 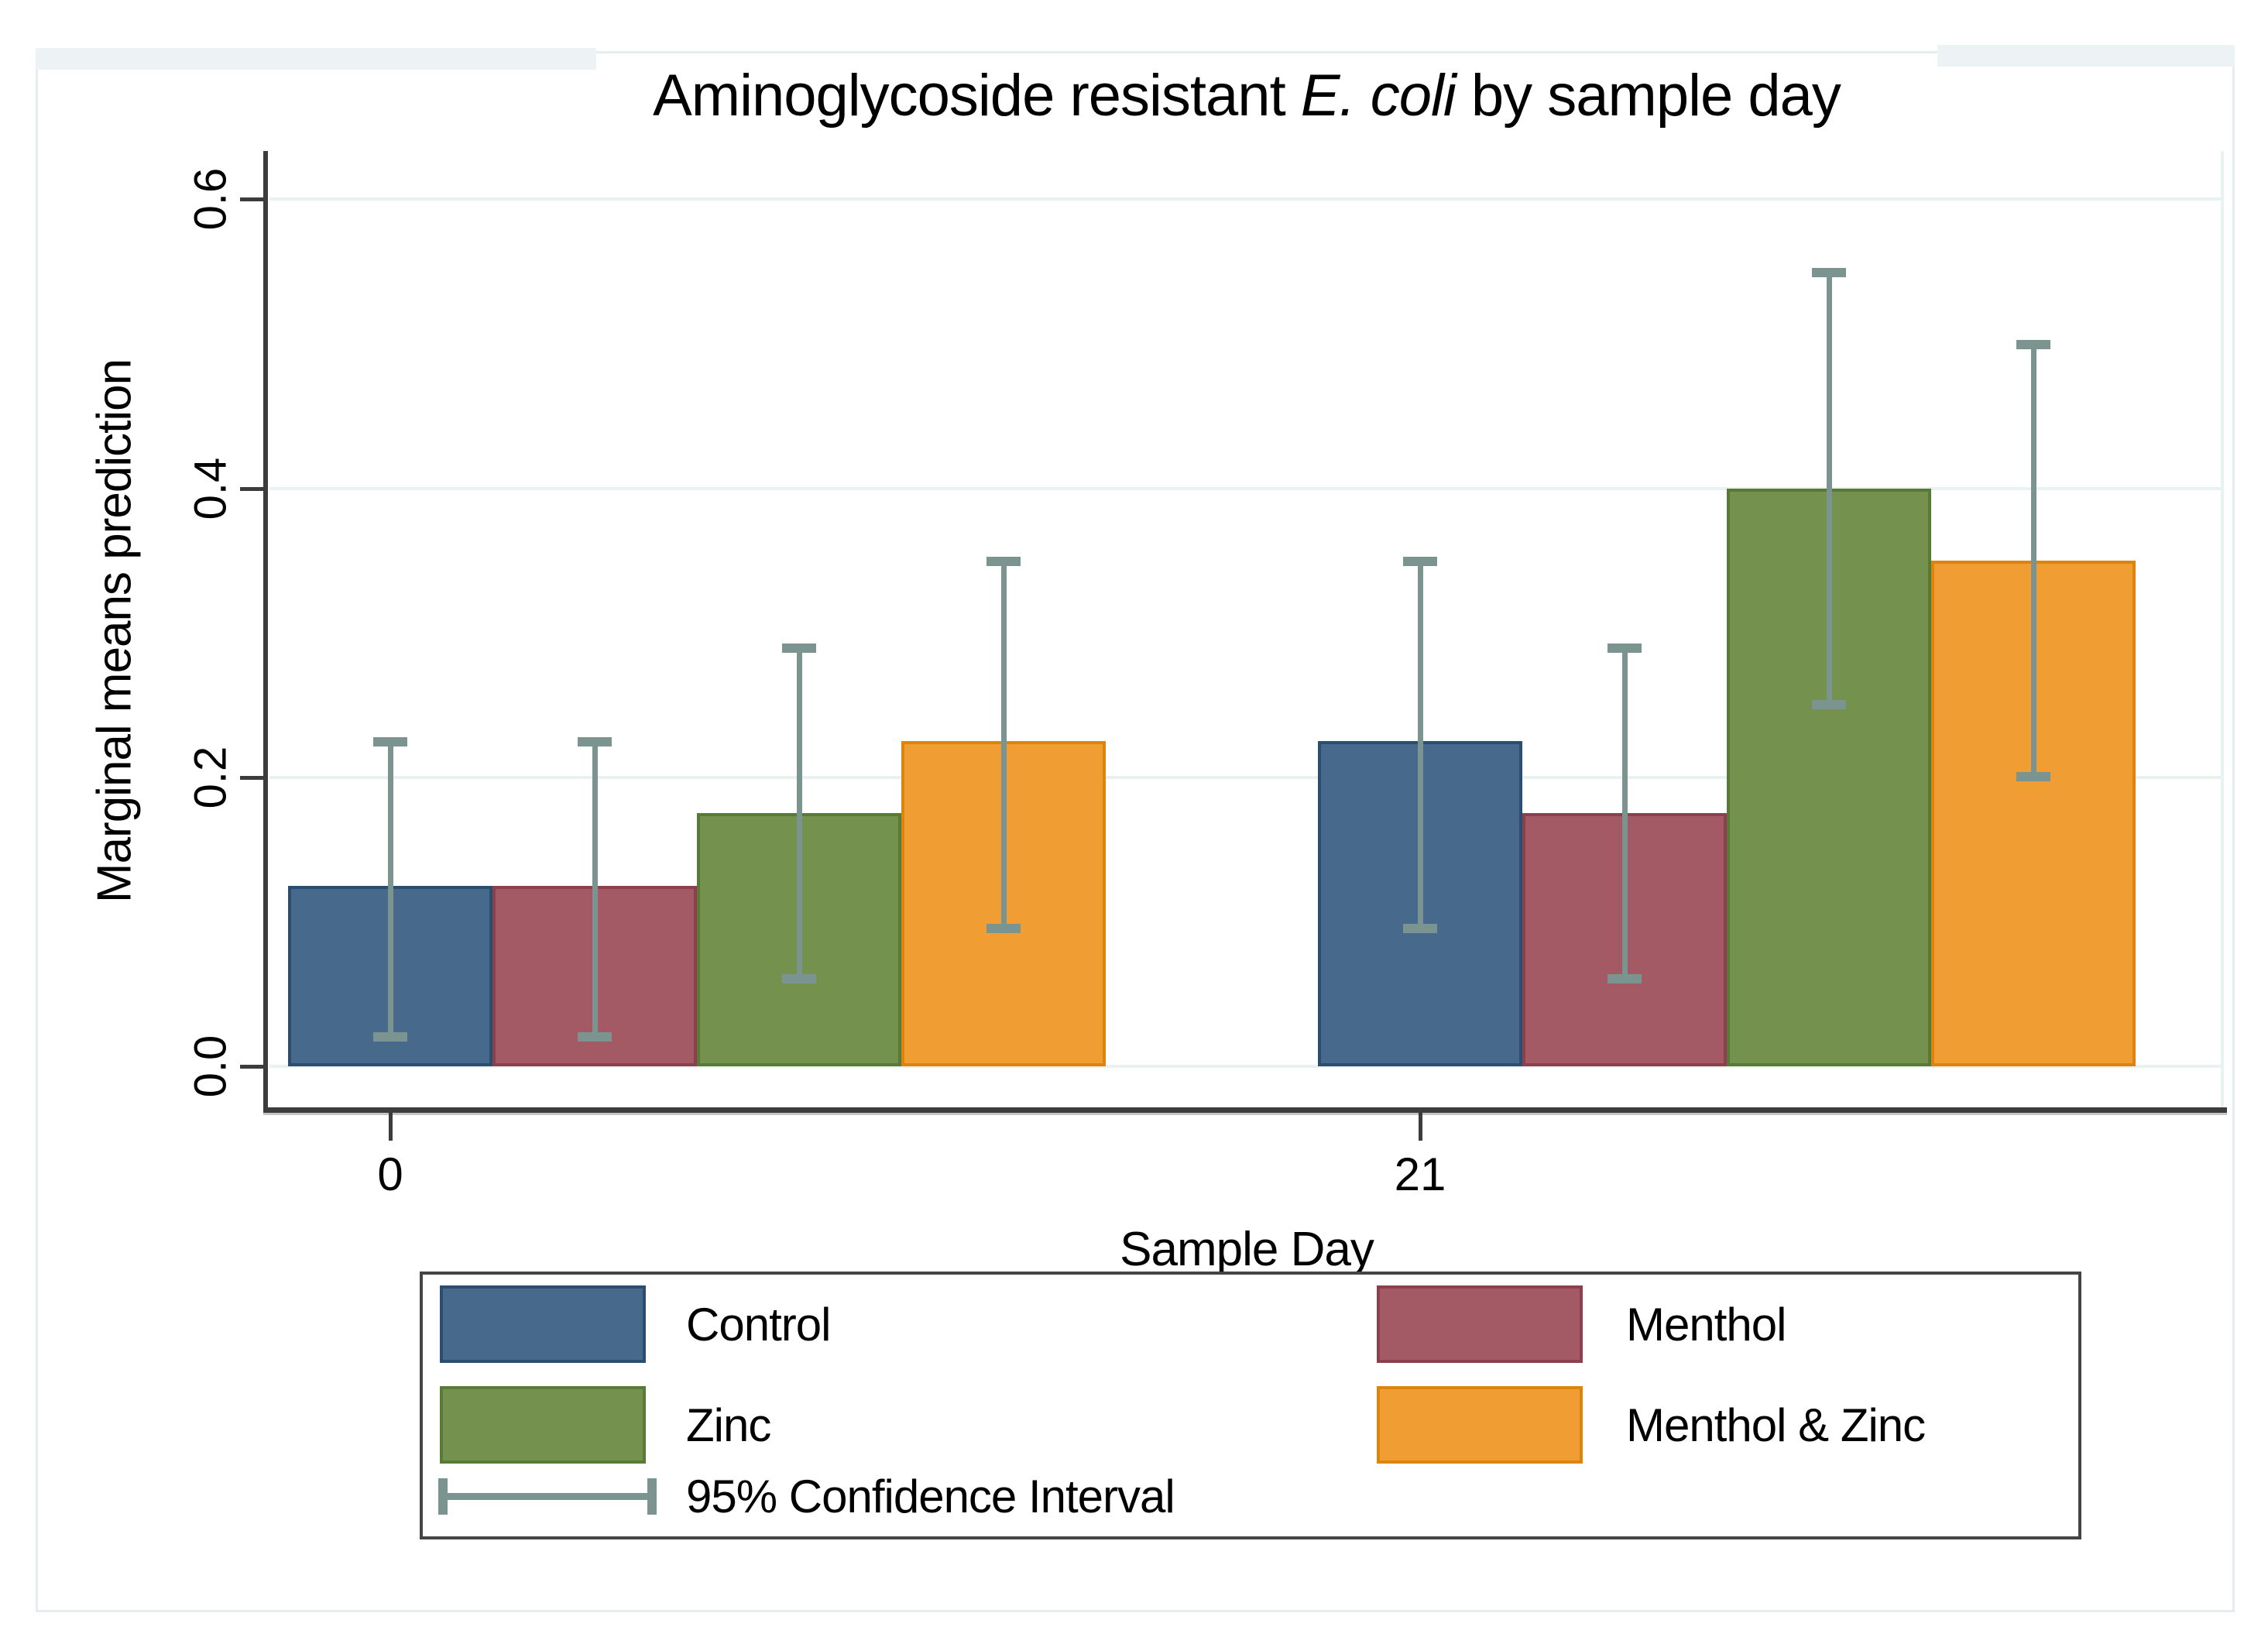 I want to click on panel-top-strip-left, so click(x=316, y=59).